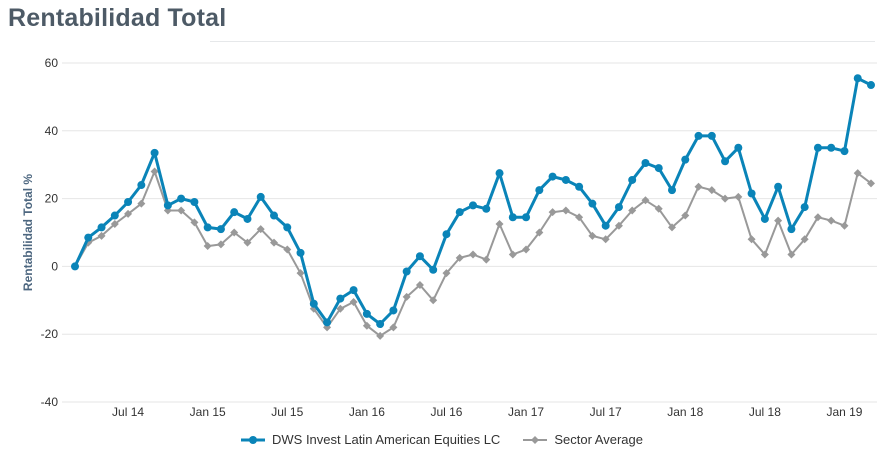 Image resolution: width=883 pixels, height=452 pixels. Describe the element at coordinates (52, 131) in the screenshot. I see `y-tick-label: 40` at that location.